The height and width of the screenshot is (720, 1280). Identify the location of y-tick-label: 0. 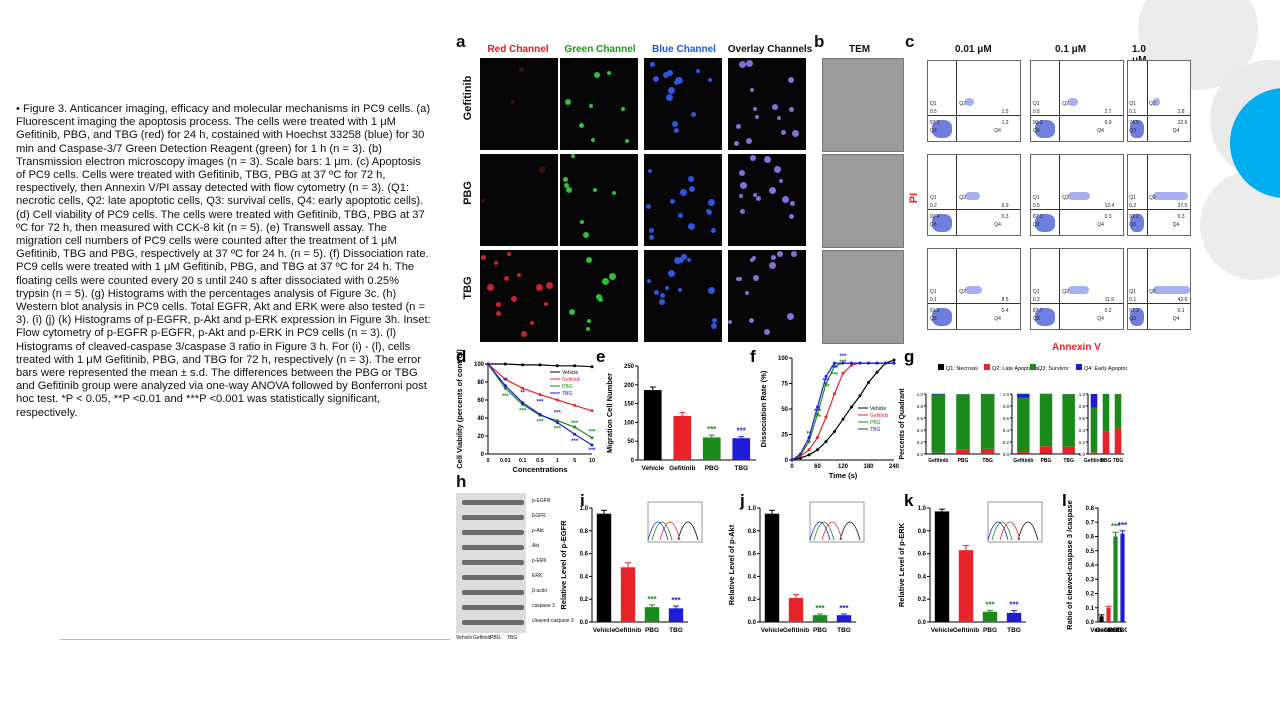
(483, 455).